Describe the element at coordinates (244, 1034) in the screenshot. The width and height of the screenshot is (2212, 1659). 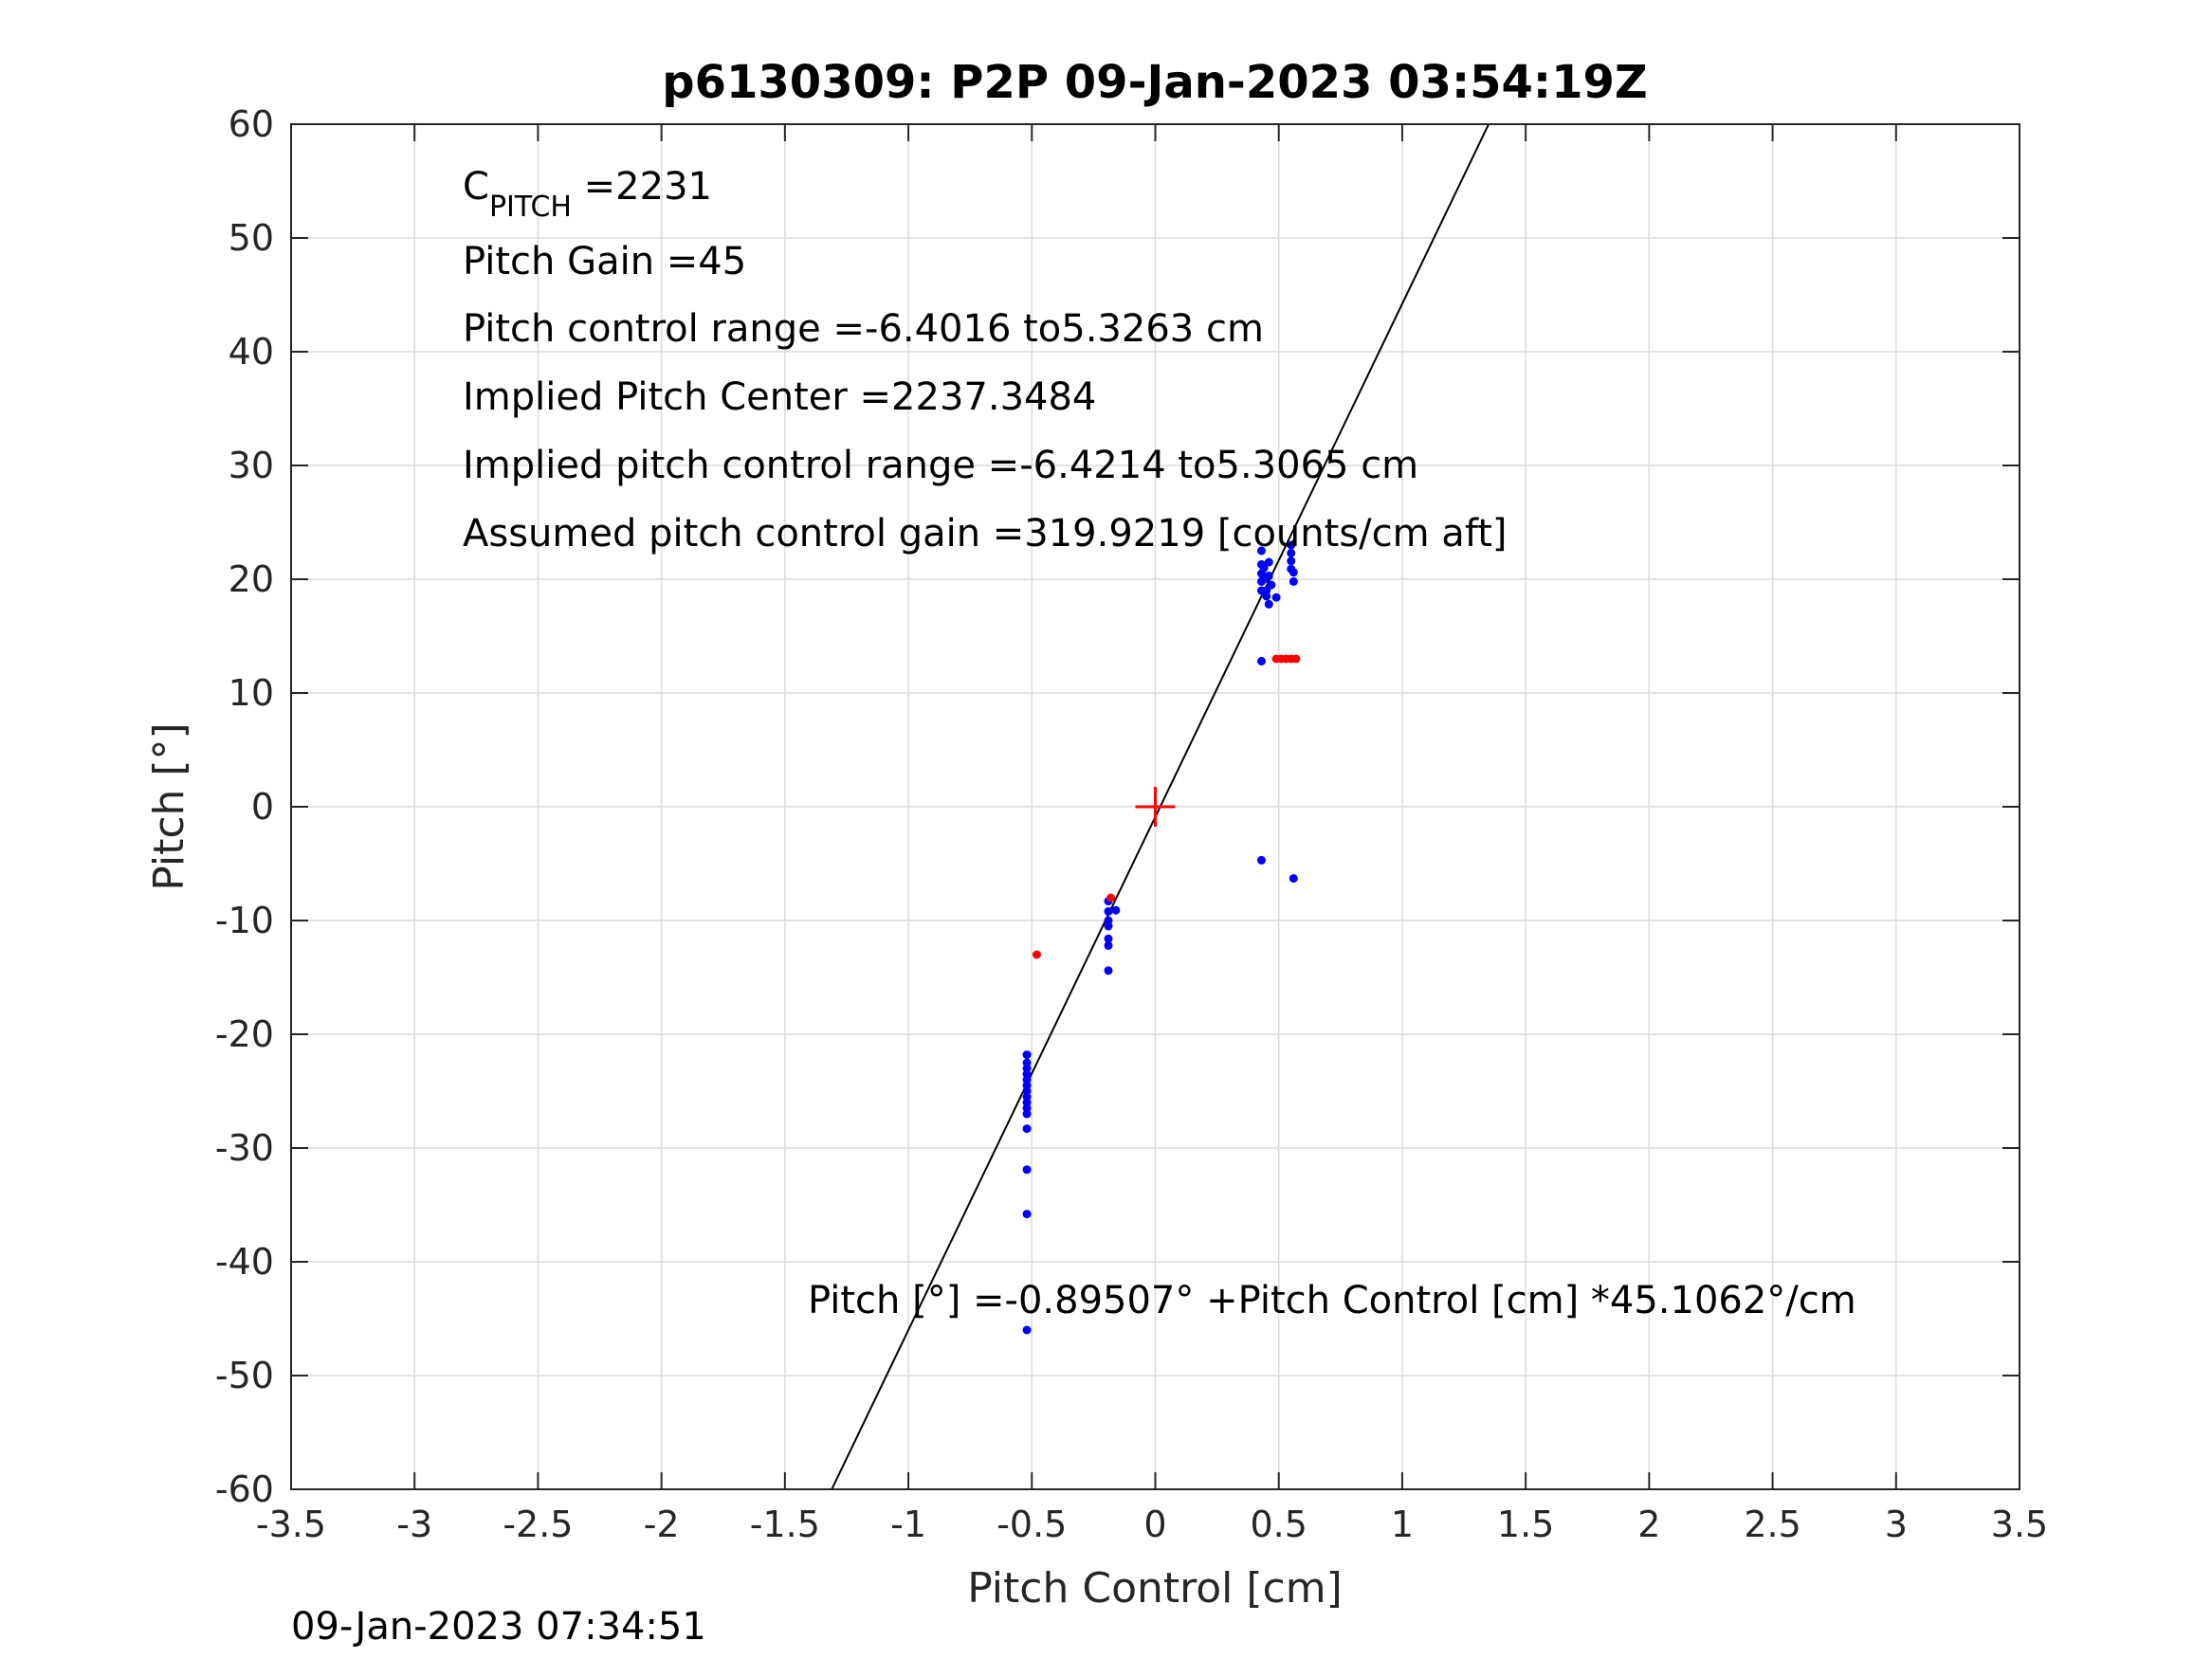
I see `y-tick-label: -20` at that location.